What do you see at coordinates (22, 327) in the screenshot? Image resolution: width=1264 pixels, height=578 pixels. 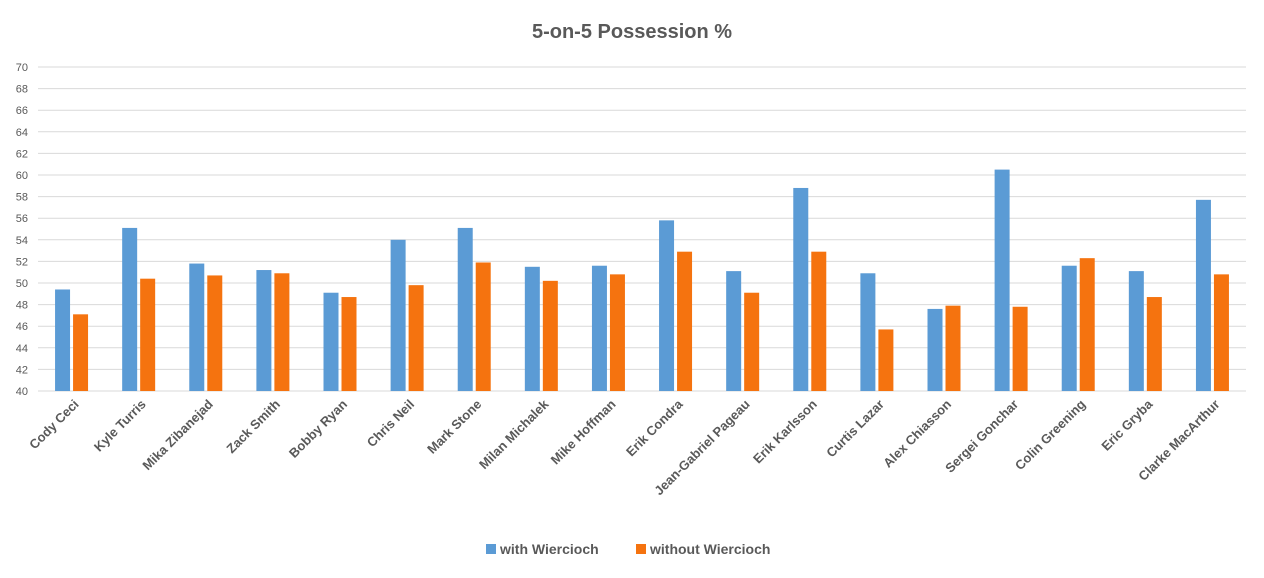 I see `y-tick-label: 46` at bounding box center [22, 327].